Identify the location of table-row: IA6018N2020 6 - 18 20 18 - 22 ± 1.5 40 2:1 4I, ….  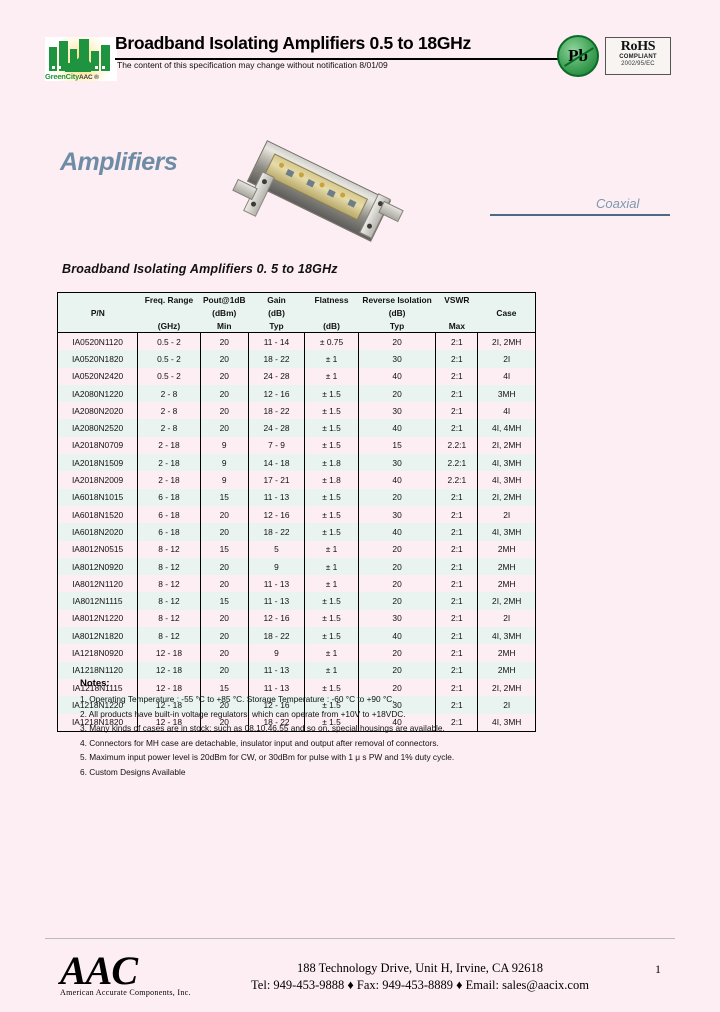
(296, 532).